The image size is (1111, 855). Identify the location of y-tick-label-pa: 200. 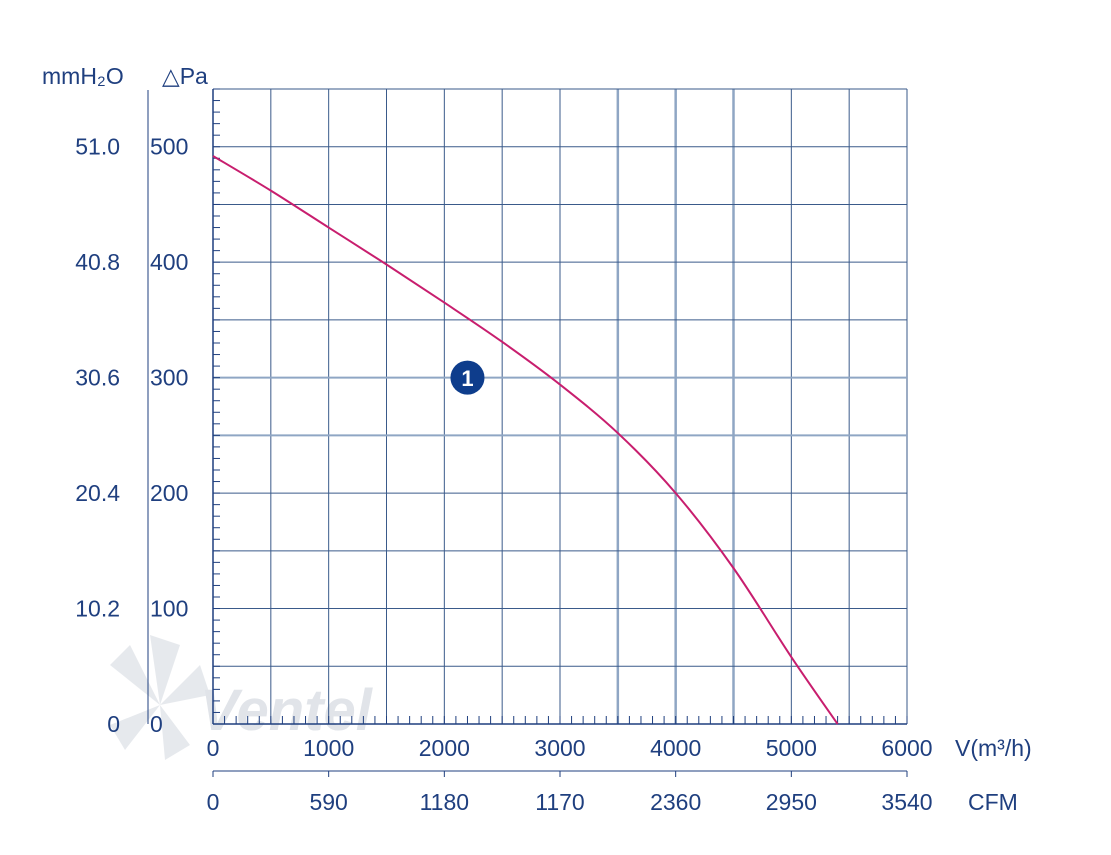
(169, 493).